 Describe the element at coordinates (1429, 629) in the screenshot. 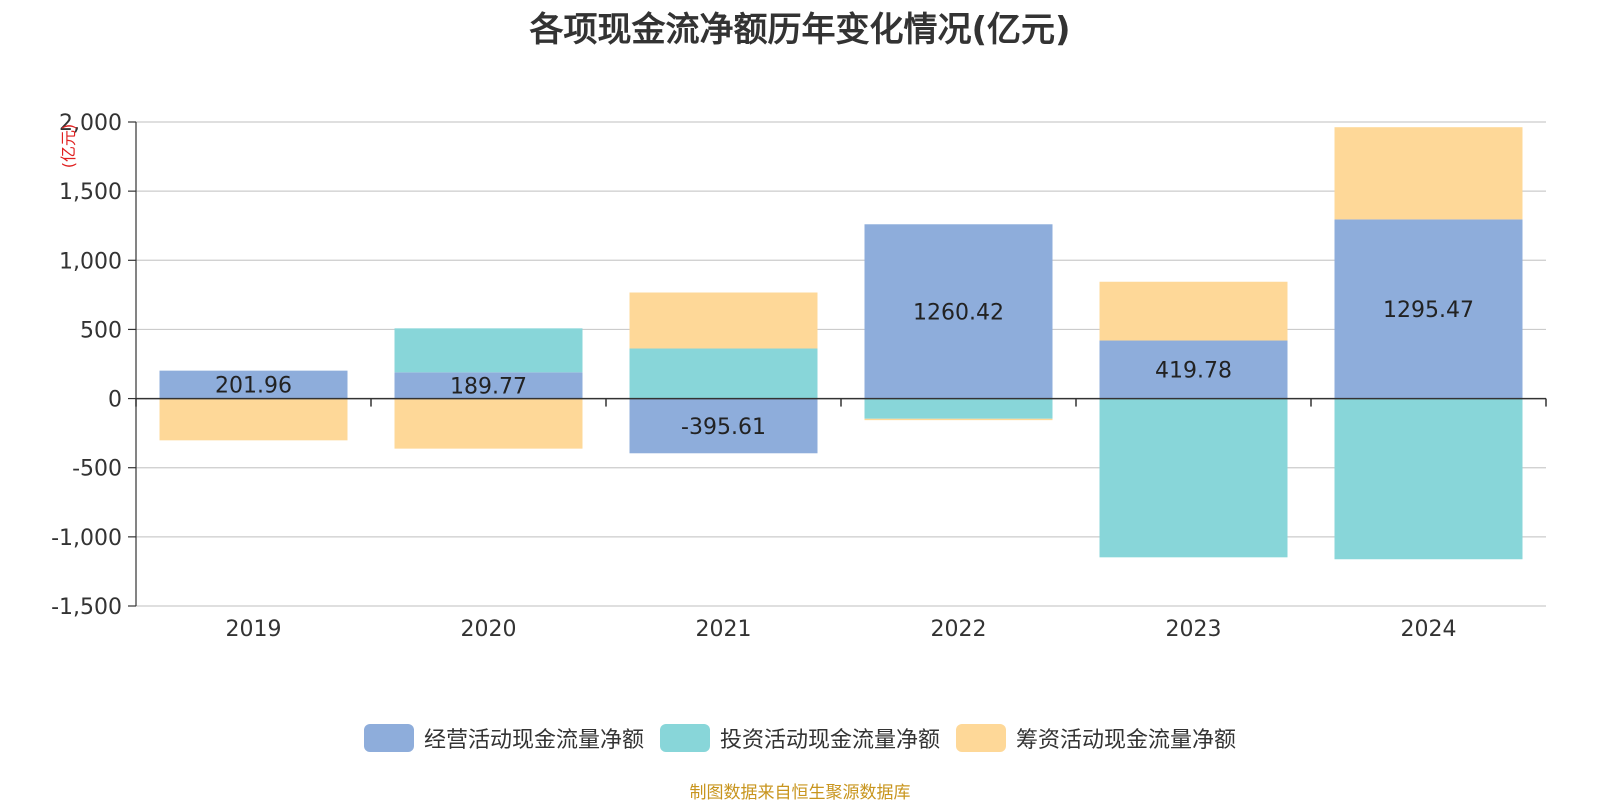

I see `x-category-label: 2024` at that location.